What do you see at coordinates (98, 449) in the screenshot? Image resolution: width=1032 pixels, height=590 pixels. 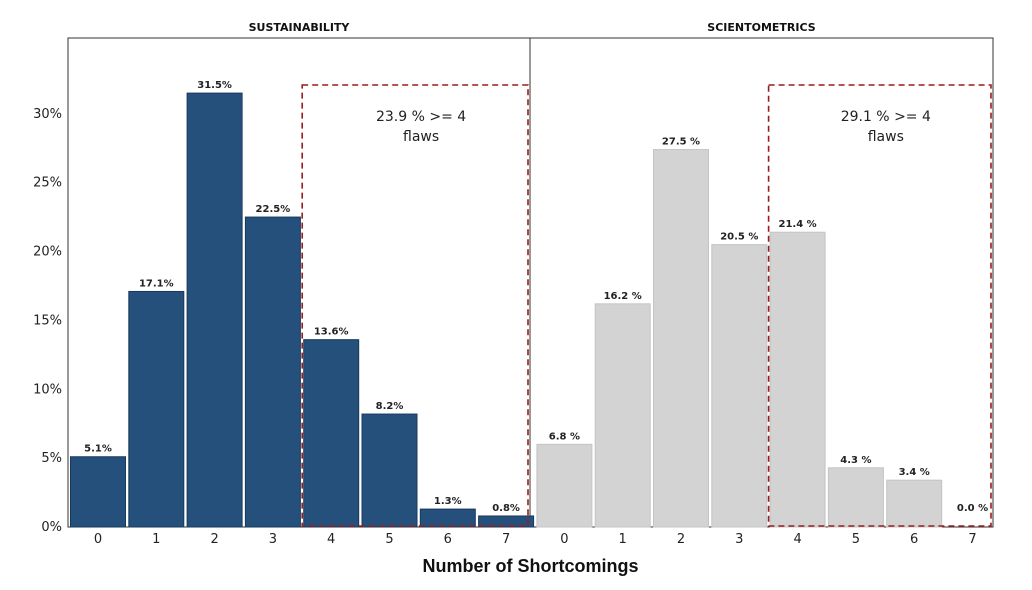 I see `data-label: 5.1%` at bounding box center [98, 449].